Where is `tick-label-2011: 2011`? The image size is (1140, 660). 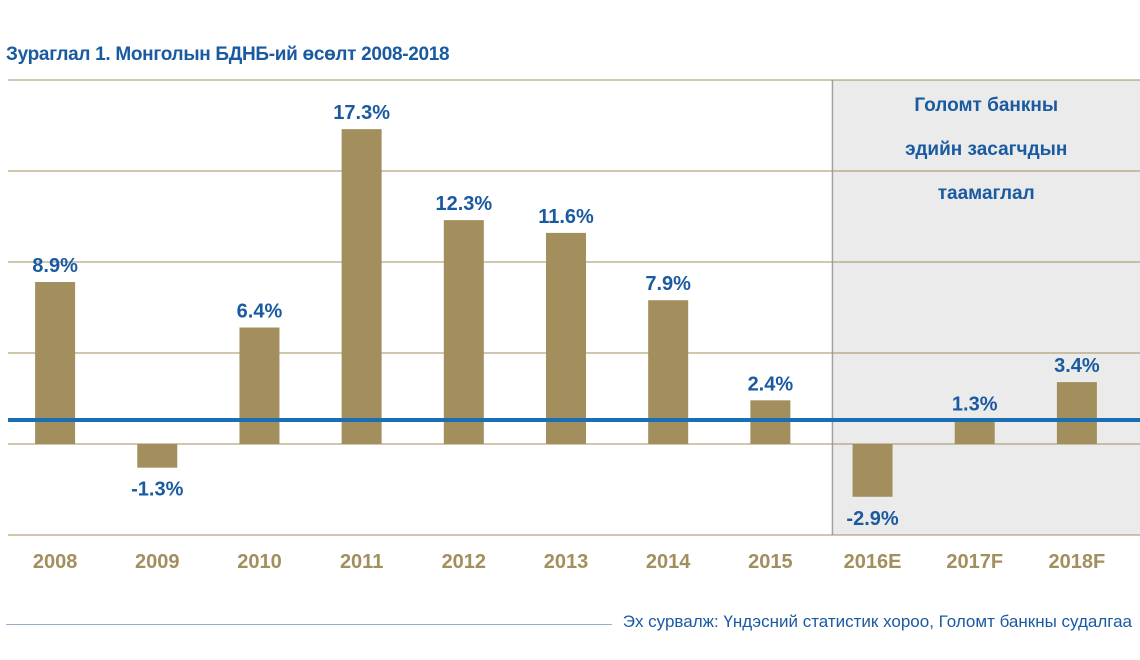 tick-label-2011: 2011 is located at coordinates (361, 562).